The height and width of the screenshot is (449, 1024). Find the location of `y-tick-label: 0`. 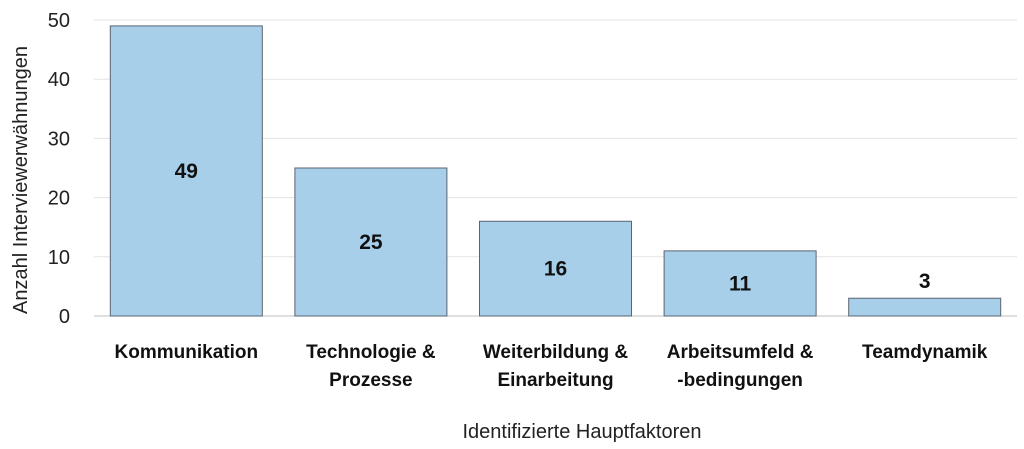

y-tick-label: 0 is located at coordinates (64, 317).